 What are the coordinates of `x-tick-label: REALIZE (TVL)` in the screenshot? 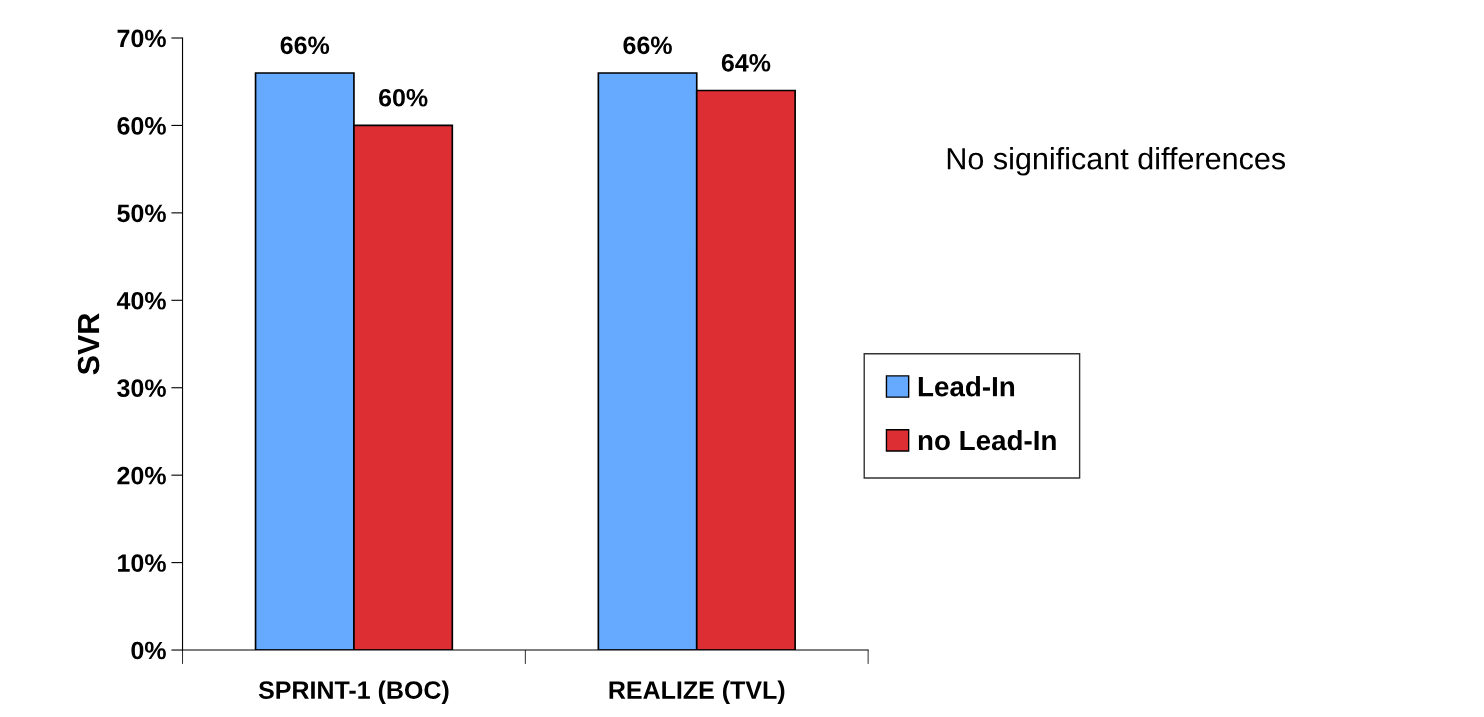 It's located at (697, 692).